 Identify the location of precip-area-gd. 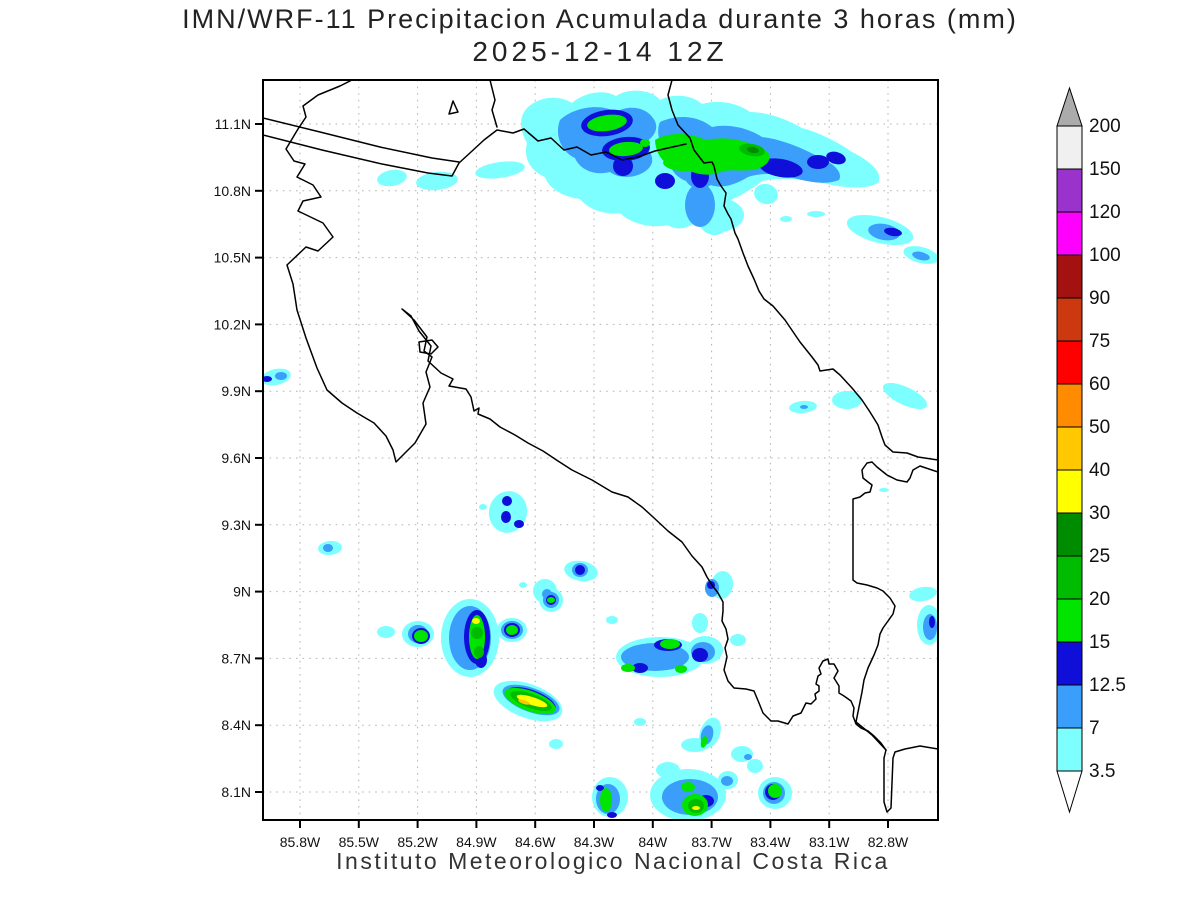
(524, 702).